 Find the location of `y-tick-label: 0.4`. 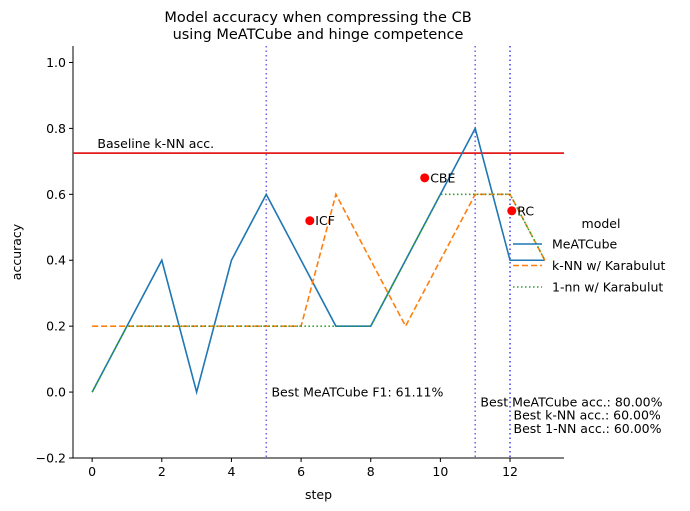

y-tick-label: 0.4 is located at coordinates (56, 260).